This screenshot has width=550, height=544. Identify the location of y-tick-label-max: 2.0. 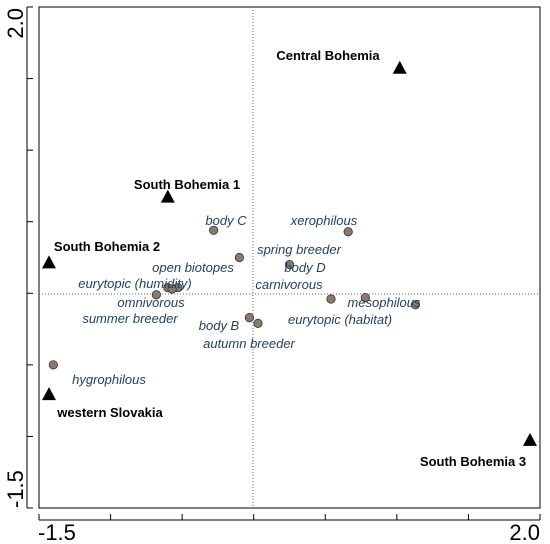
(15, 23).